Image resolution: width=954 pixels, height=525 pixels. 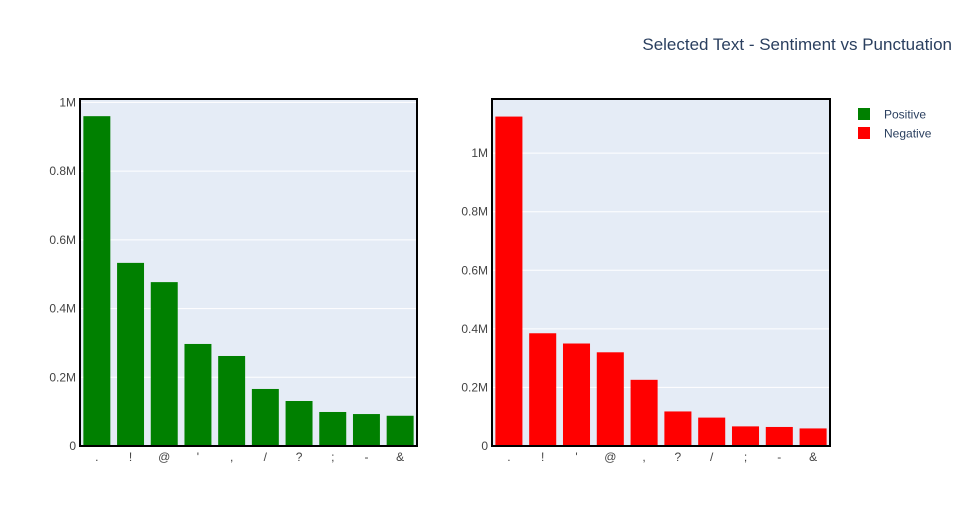 I want to click on legend-label-negative: Negative, so click(x=908, y=134).